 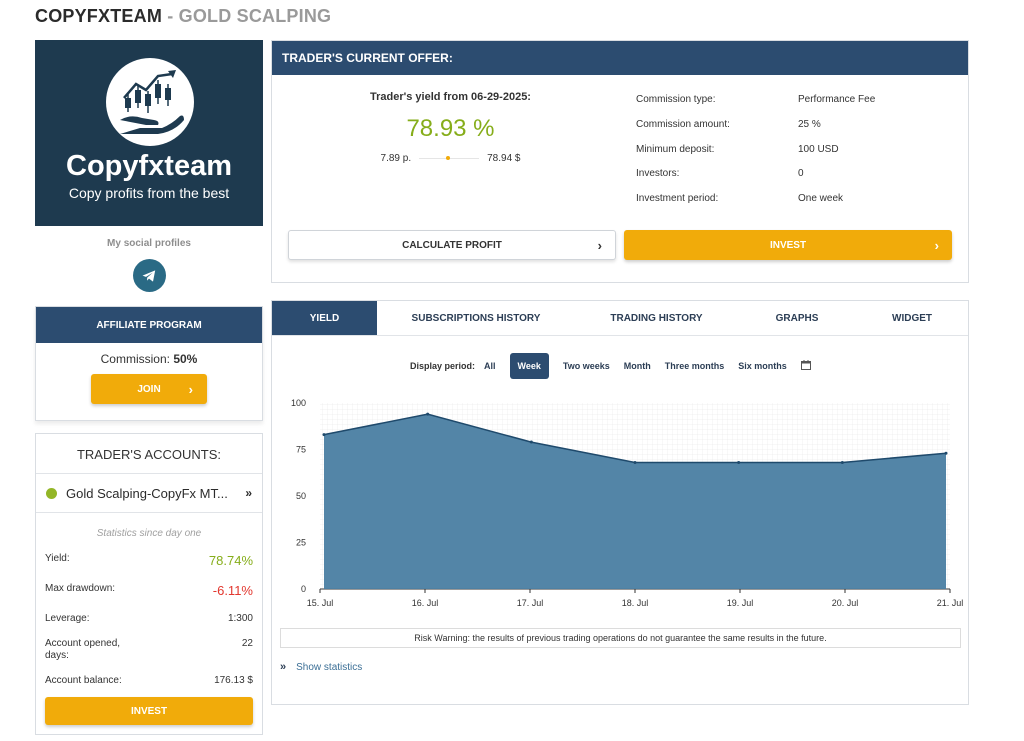 I want to click on term-key: Commission amount:, so click(x=683, y=124).